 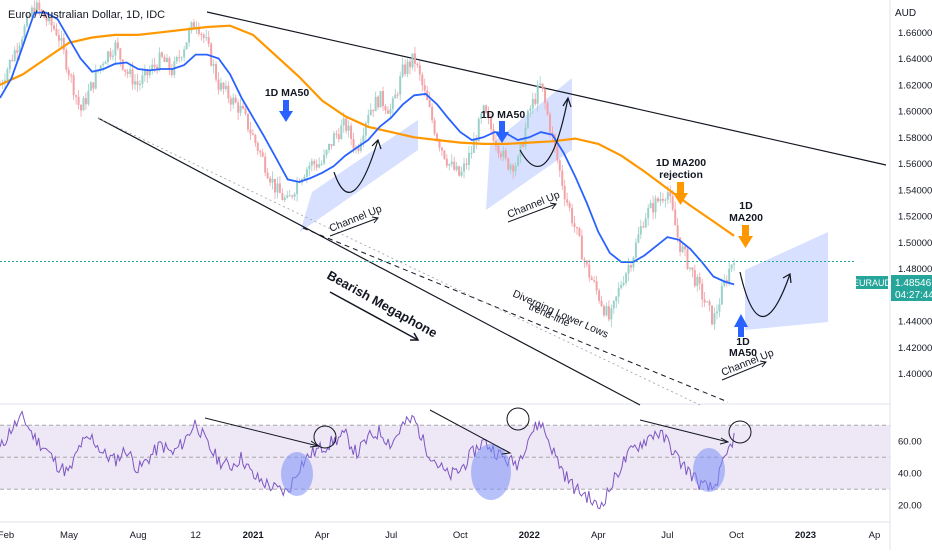 What do you see at coordinates (503, 115) in the screenshot?
I see `label-ma50-2: 1D MA50` at bounding box center [503, 115].